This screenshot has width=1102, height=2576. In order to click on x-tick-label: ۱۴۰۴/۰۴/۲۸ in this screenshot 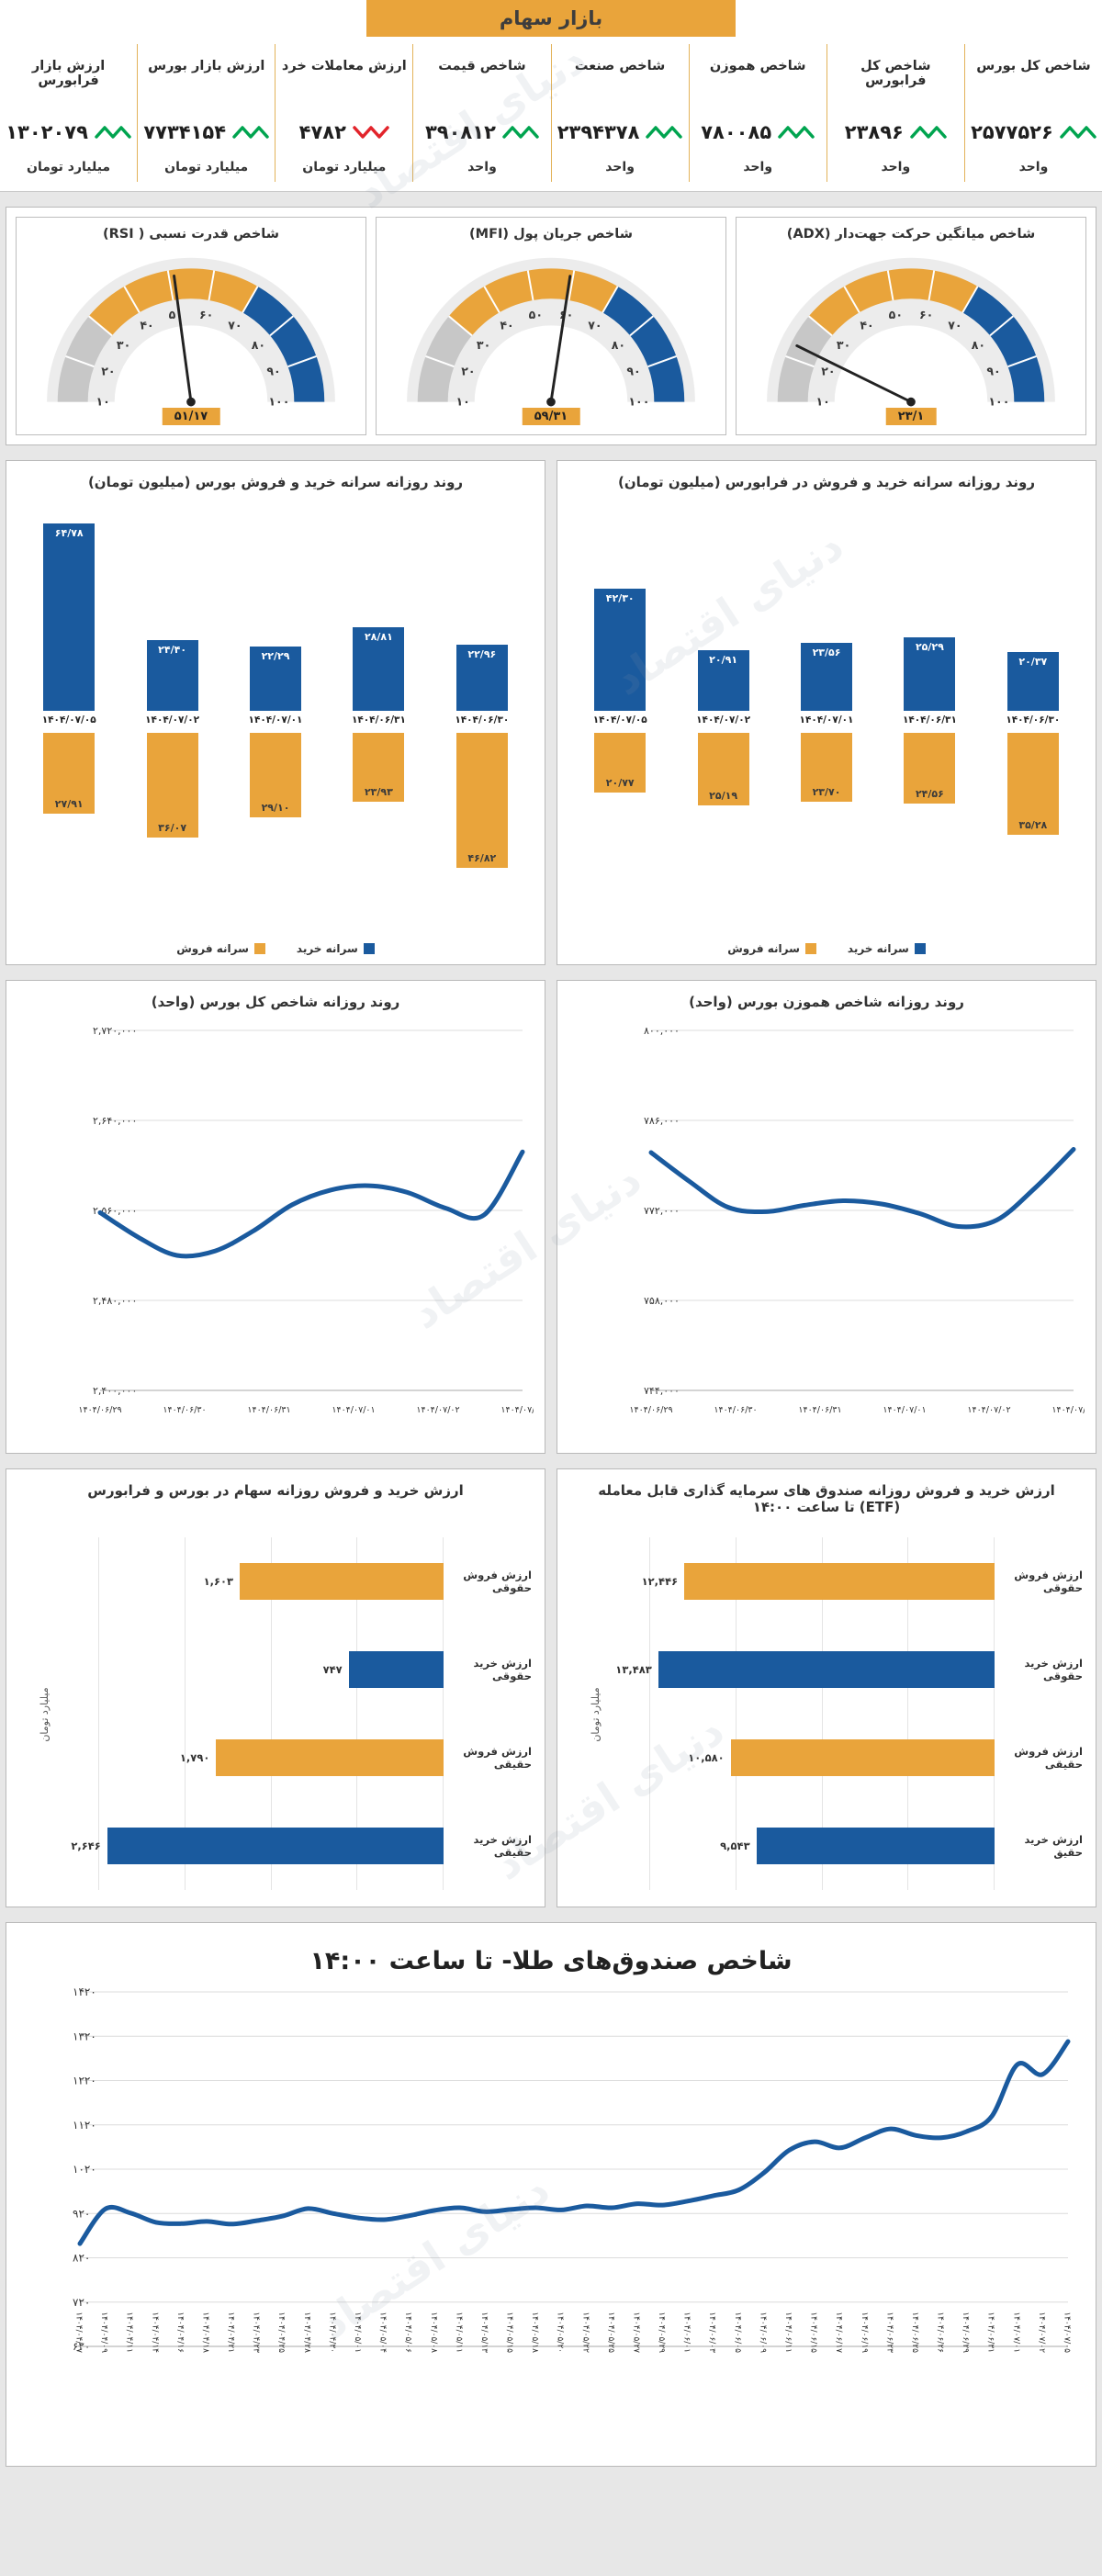, I will do `click(306, 2332)`.